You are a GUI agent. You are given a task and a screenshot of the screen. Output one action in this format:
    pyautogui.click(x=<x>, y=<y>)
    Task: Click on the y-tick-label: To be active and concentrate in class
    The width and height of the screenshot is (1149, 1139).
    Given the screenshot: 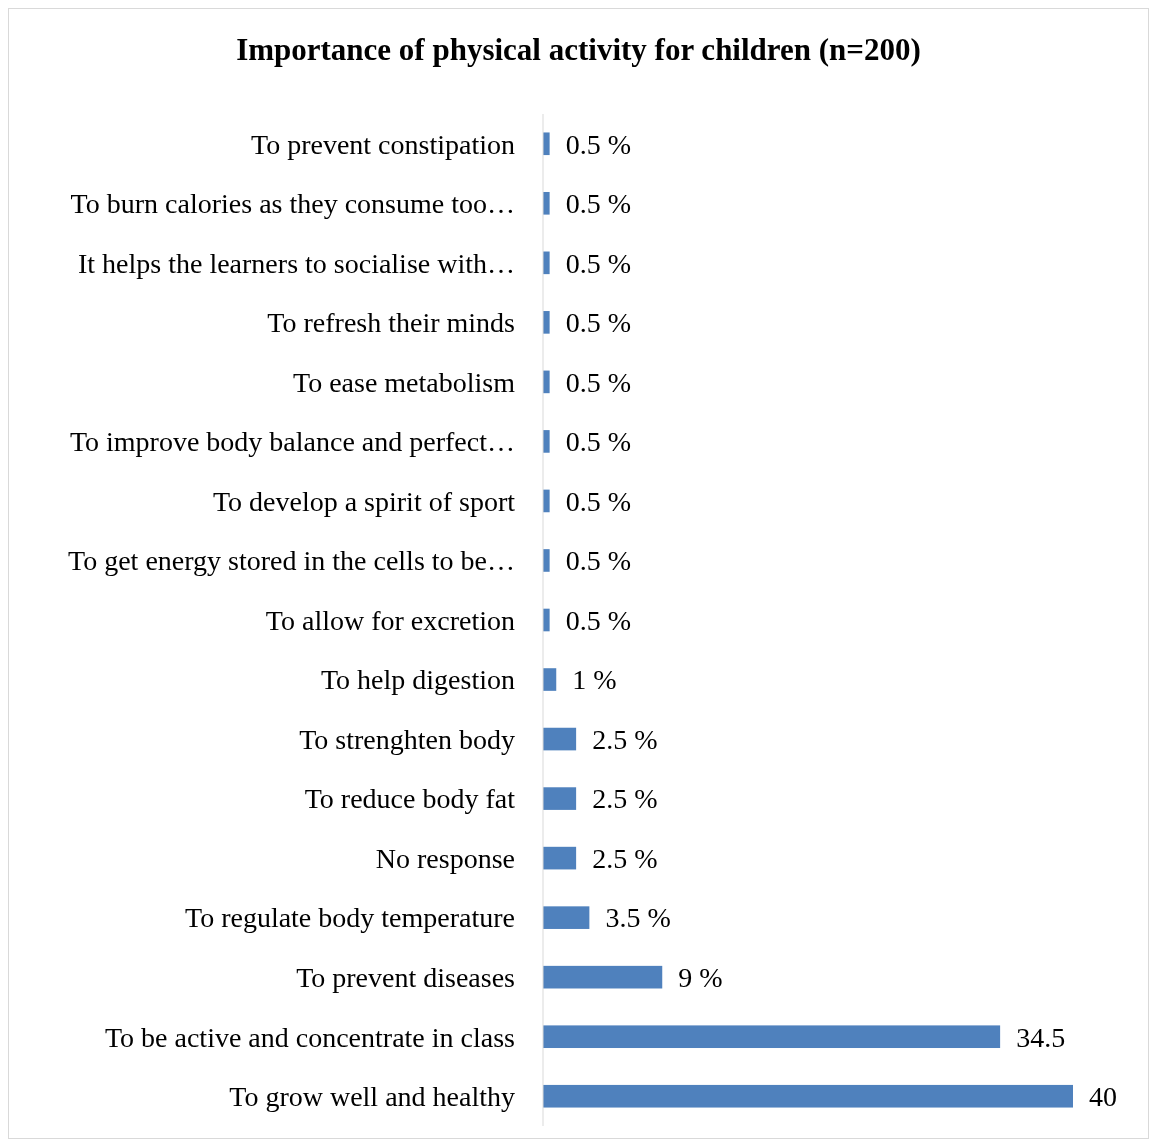 What is the action you would take?
    pyautogui.click(x=309, y=1037)
    